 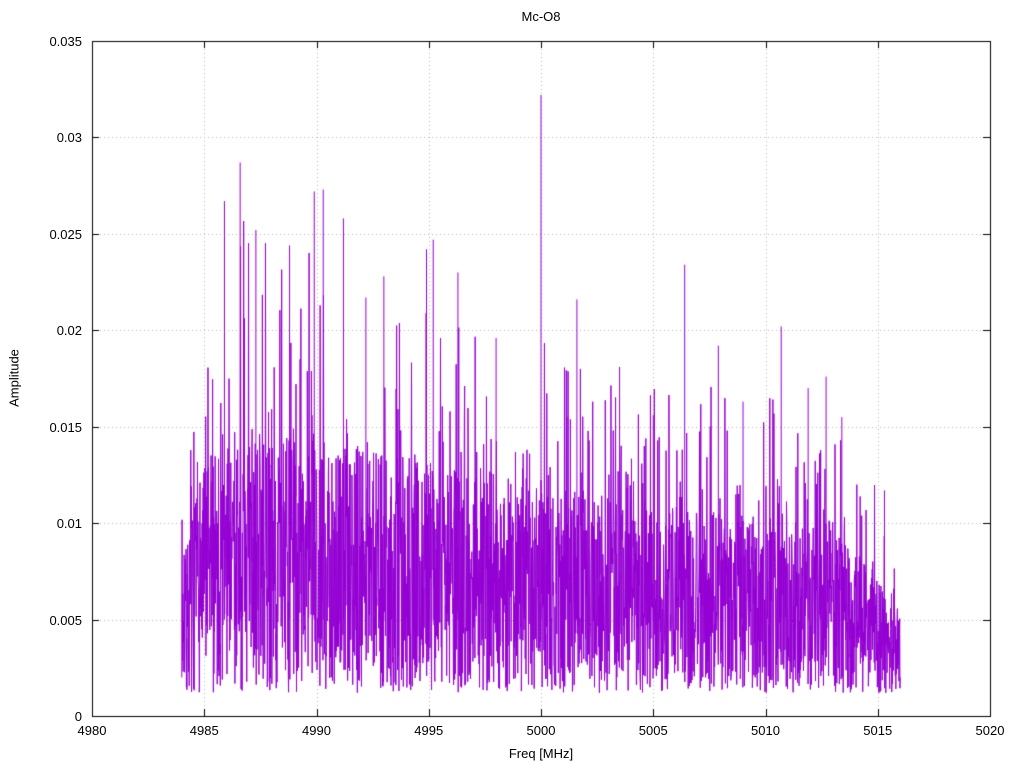 I want to click on y-tick-label: 0, so click(x=78, y=716).